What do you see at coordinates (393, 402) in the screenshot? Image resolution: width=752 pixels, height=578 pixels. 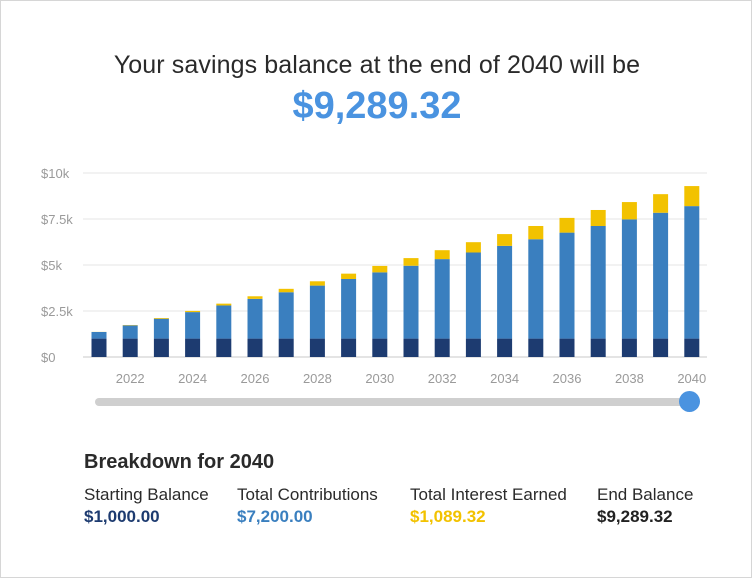 I see `year-slider-track` at bounding box center [393, 402].